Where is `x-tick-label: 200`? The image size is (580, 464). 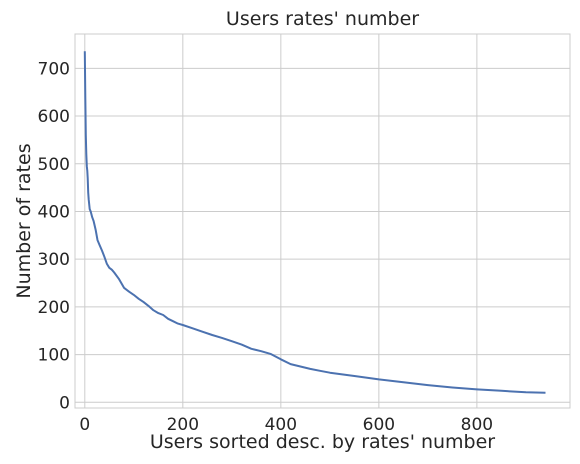
x-tick-label: 200 is located at coordinates (183, 425).